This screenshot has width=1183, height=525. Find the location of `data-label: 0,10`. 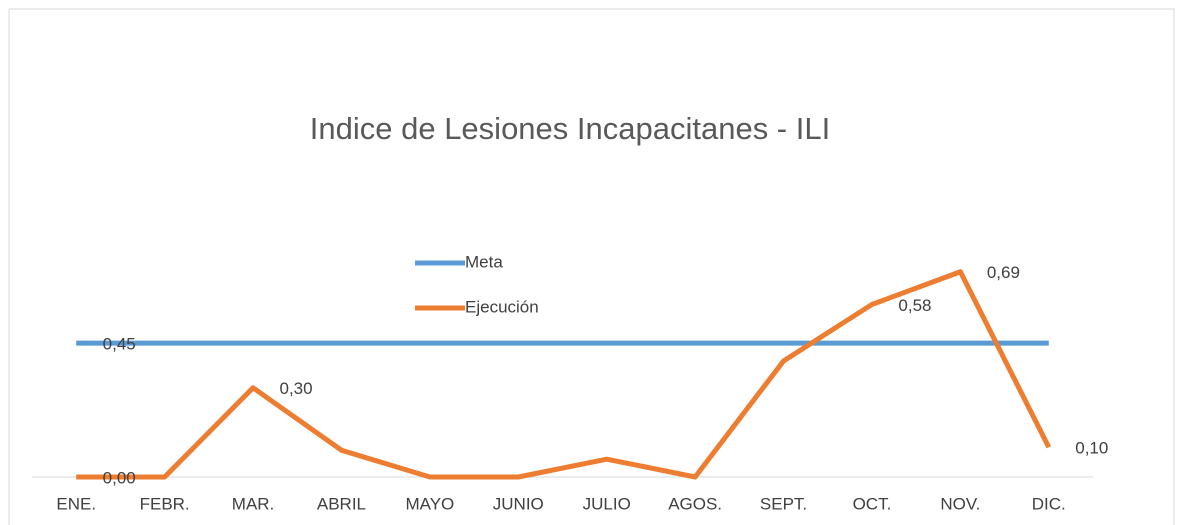

data-label: 0,10 is located at coordinates (1091, 448).